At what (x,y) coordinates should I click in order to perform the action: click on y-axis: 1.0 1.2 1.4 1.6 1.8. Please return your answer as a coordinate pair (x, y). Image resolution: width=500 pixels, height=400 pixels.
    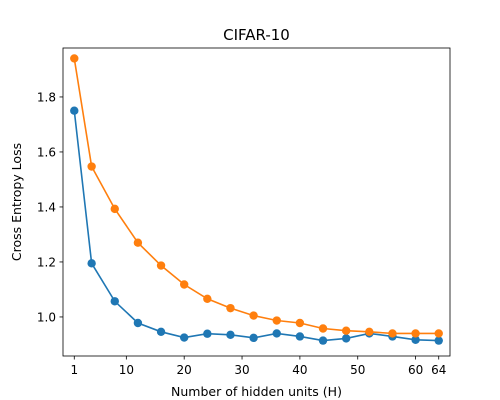
    Looking at the image, I should click on (50, 207).